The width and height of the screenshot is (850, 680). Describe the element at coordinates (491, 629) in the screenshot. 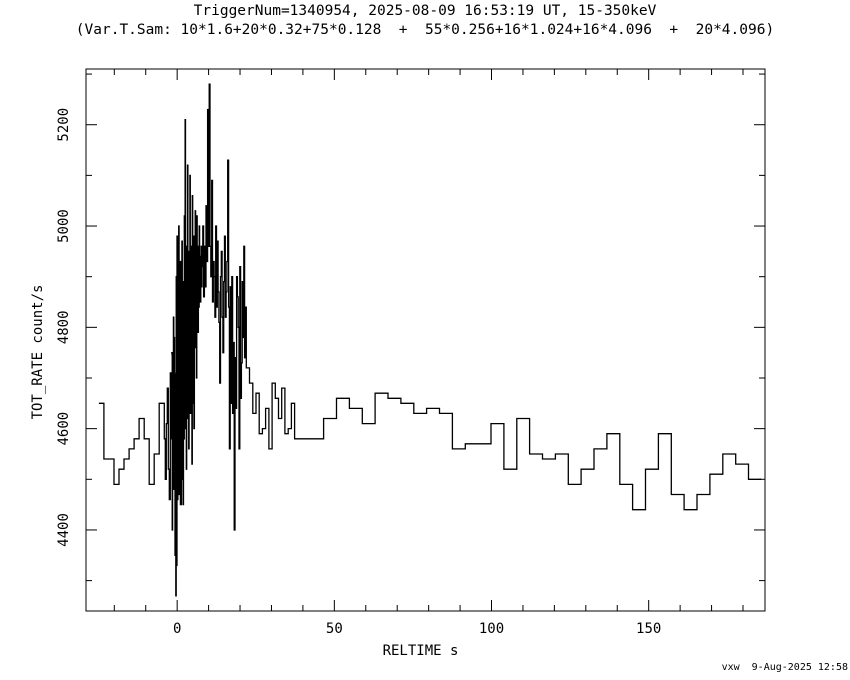

I see `x-tick-label: 100` at that location.